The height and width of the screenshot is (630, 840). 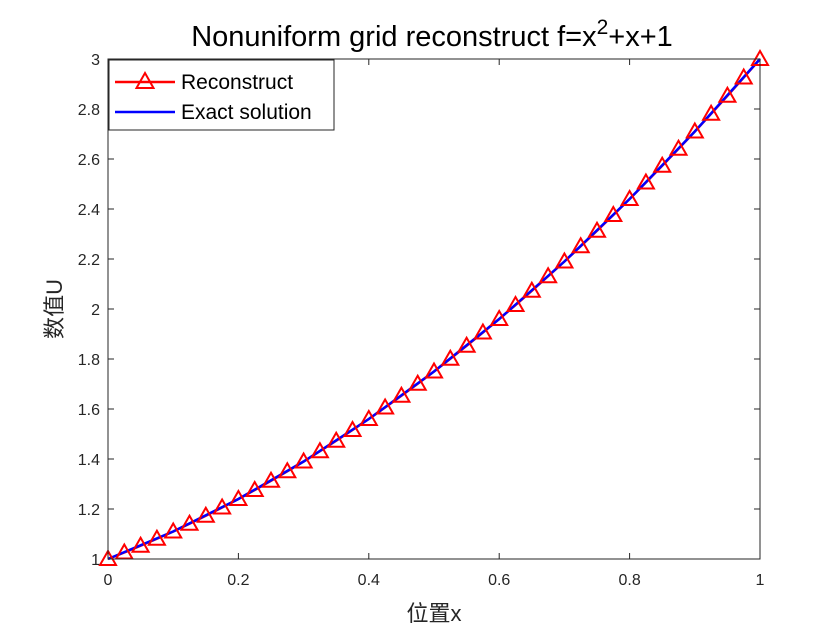 What do you see at coordinates (95, 310) in the screenshot?
I see `y-tick-label: 2` at bounding box center [95, 310].